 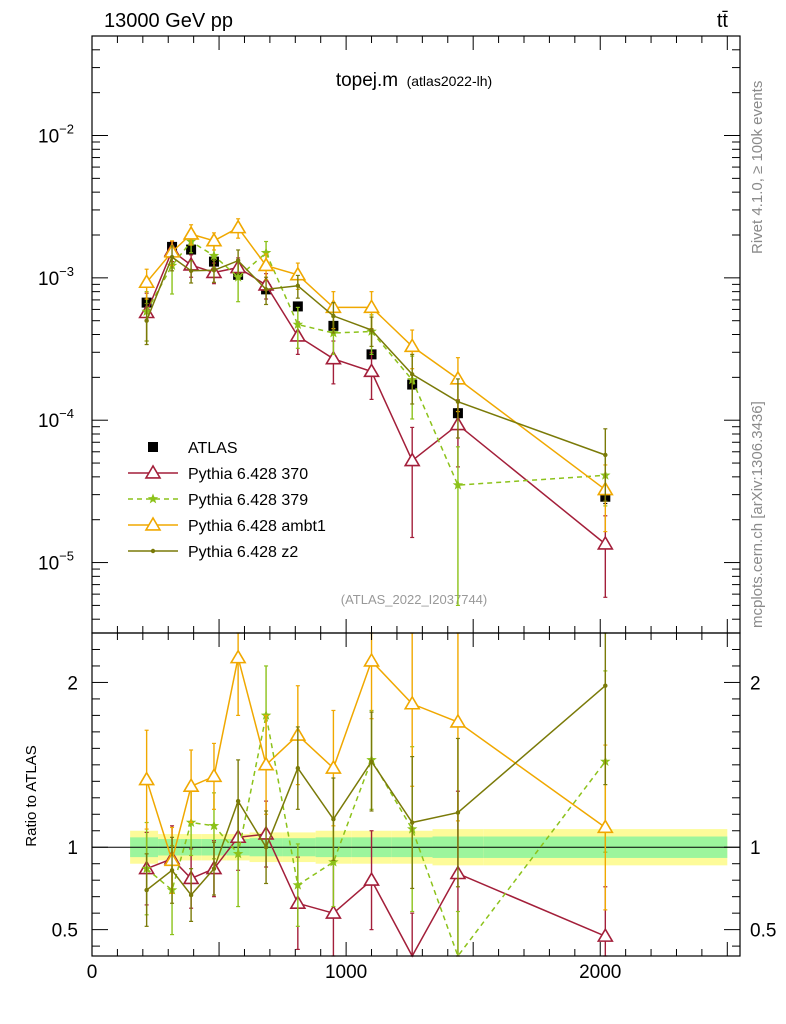 What do you see at coordinates (56, 277) in the screenshot?
I see `y-tick-label: 10⁻³` at bounding box center [56, 277].